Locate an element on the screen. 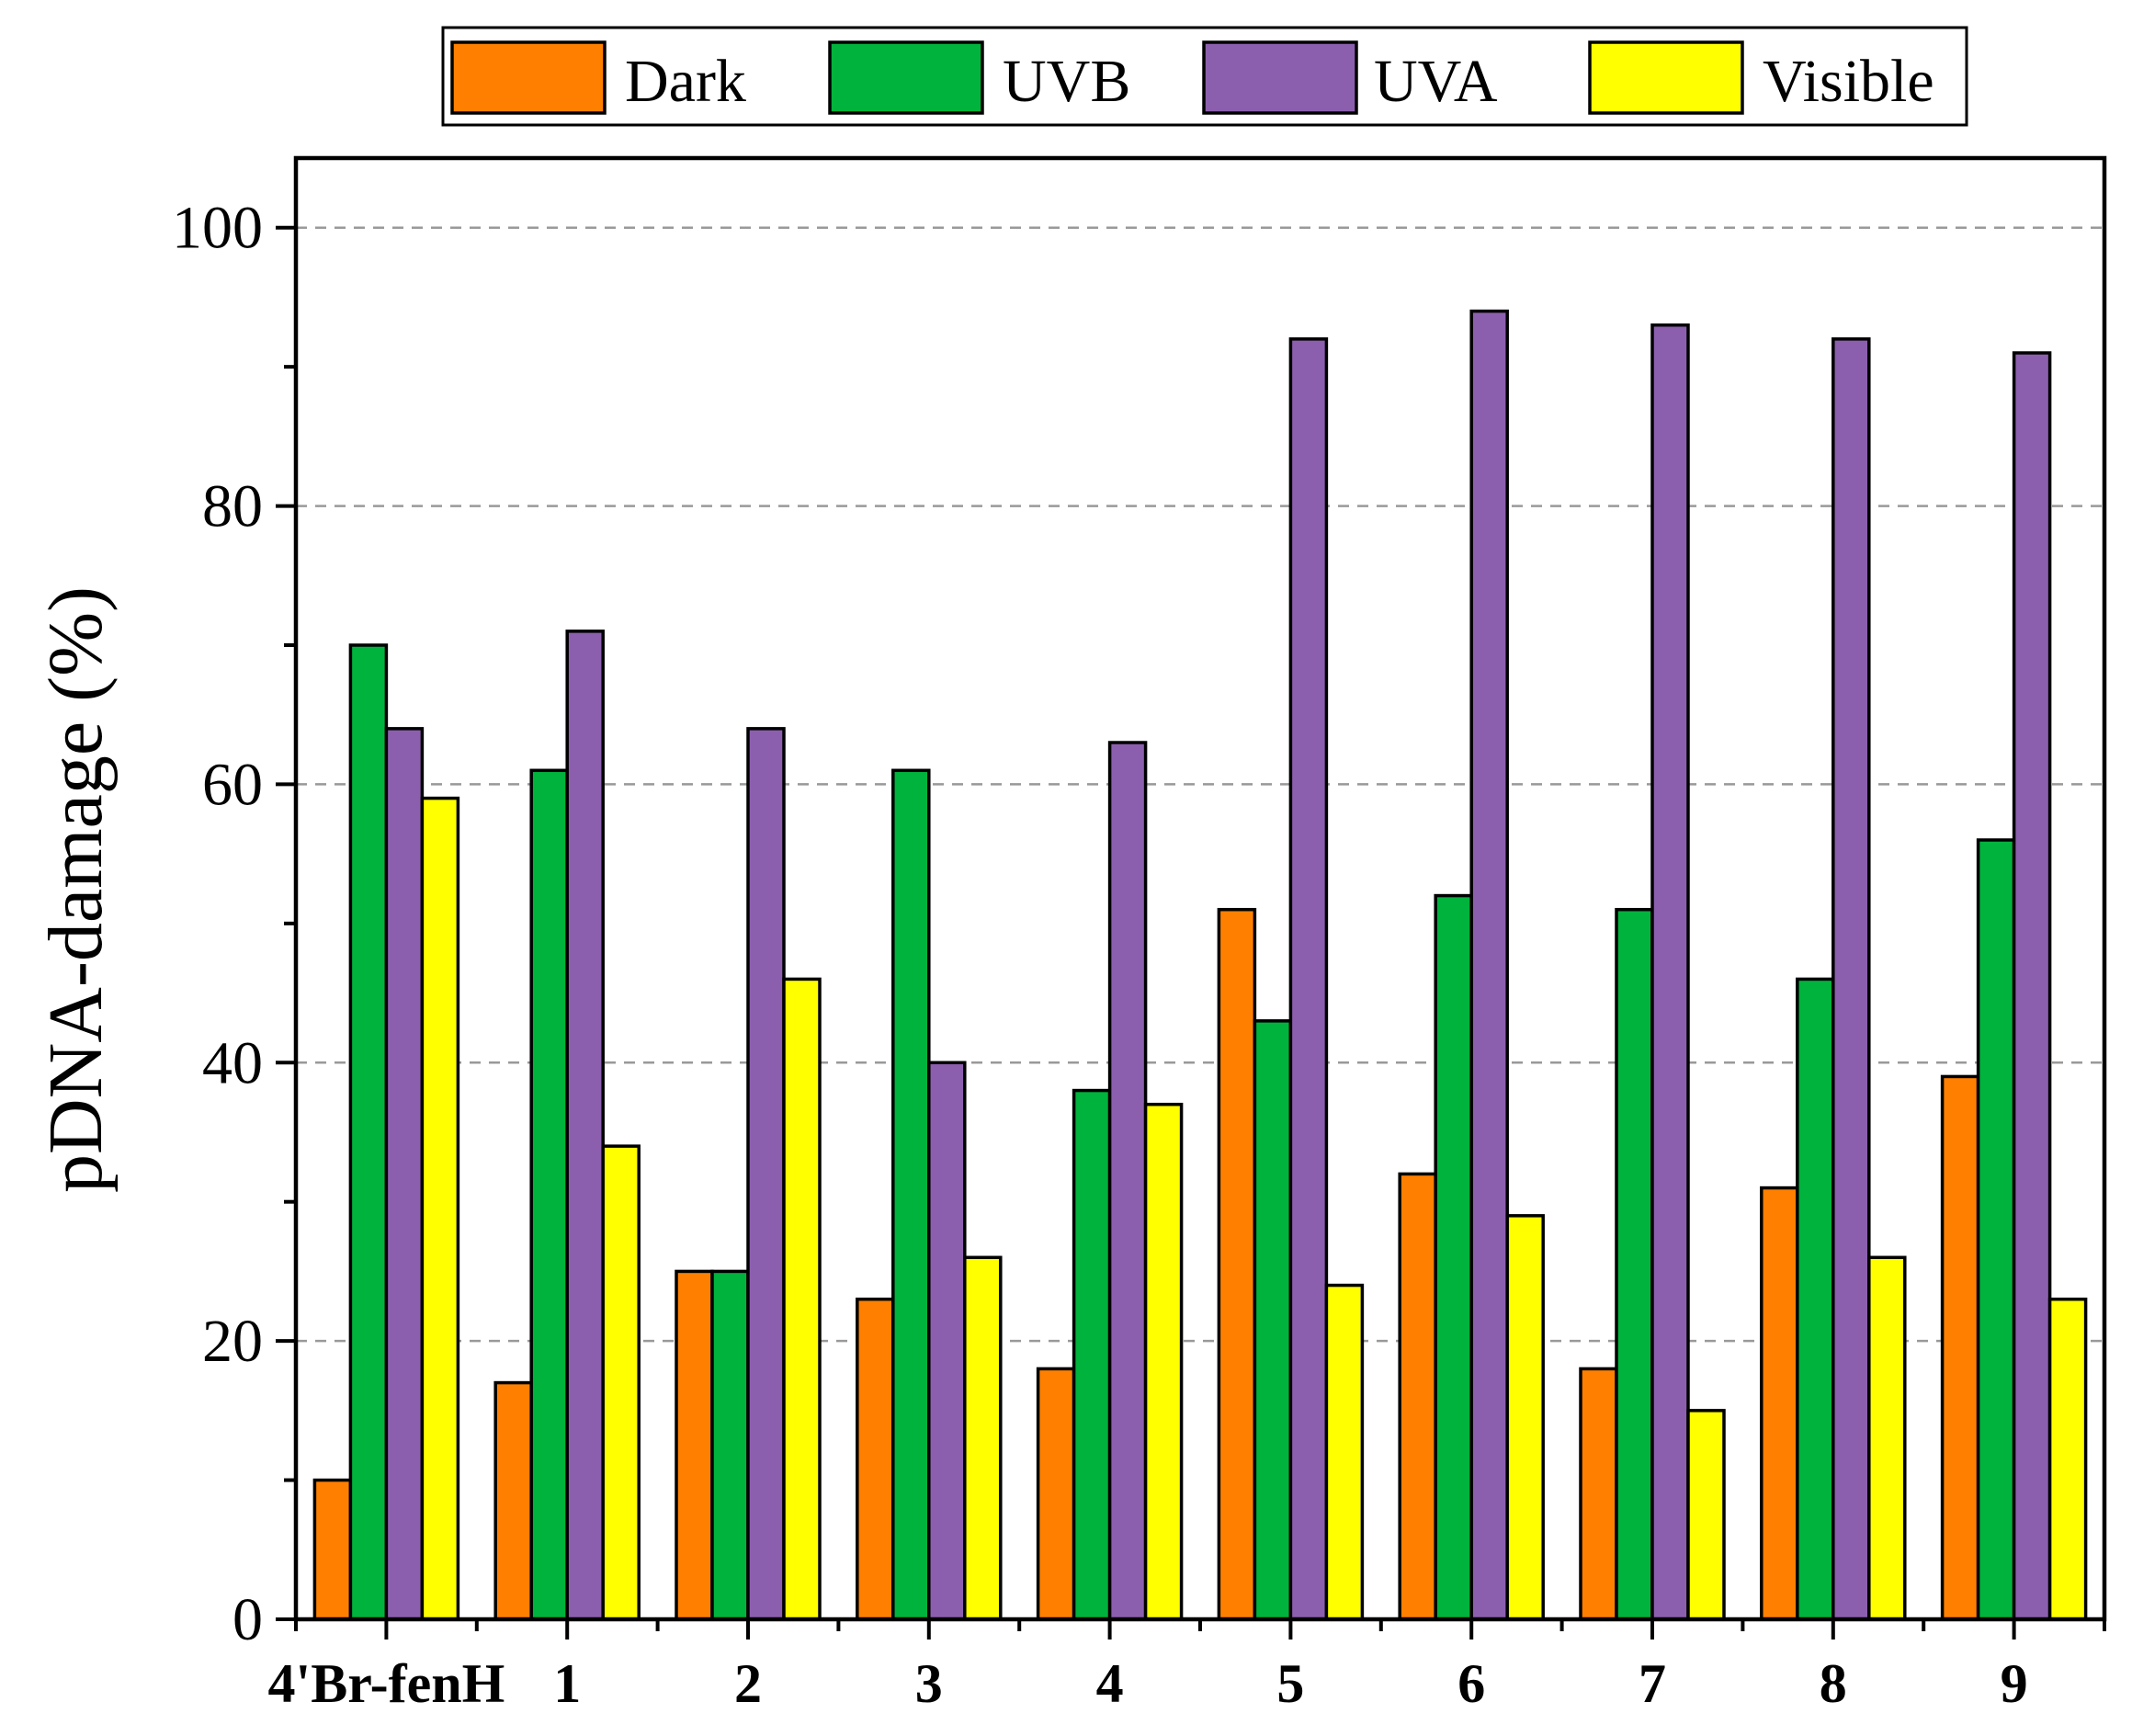 Image resolution: width=2132 pixels, height=1736 pixels. y-tick-label-80: 80 is located at coordinates (232, 506).